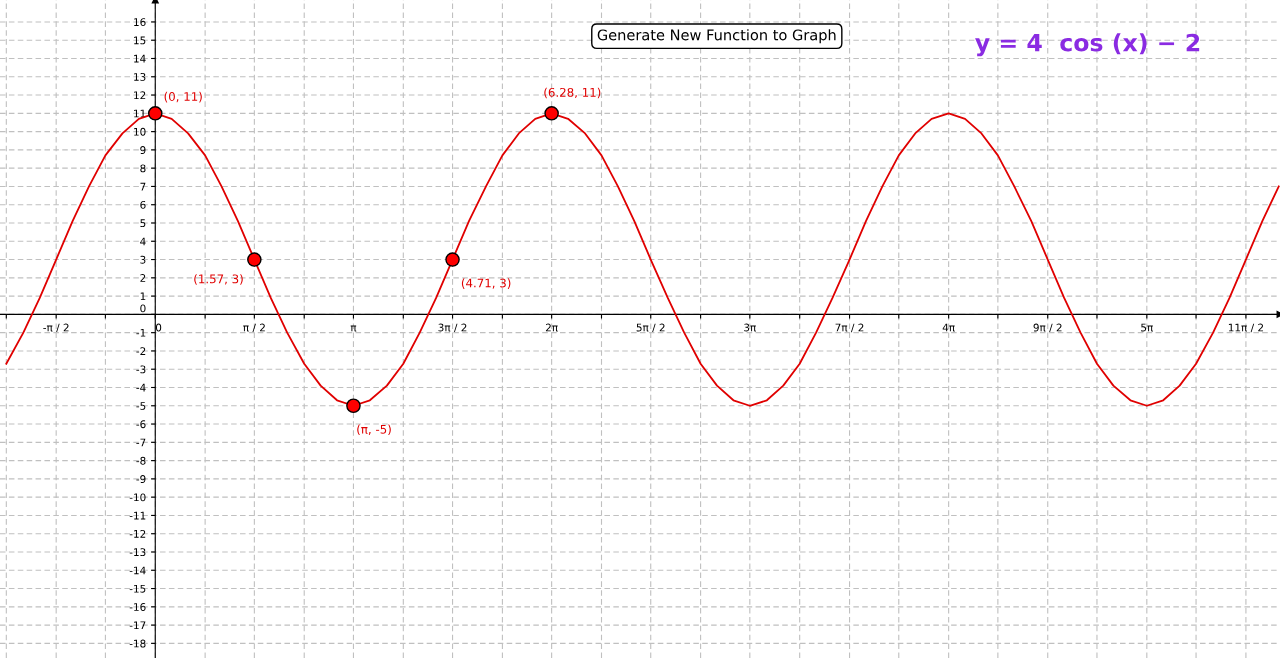  What do you see at coordinates (143, 296) in the screenshot?
I see `y-tick-label: 1` at bounding box center [143, 296].